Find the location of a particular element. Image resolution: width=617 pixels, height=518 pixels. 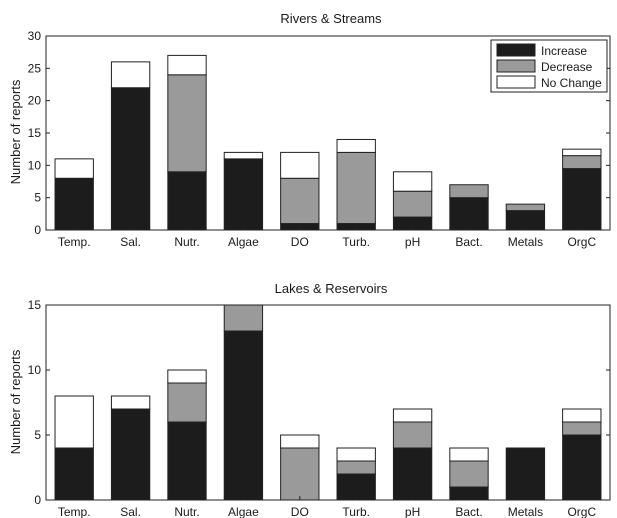

legend-label: Decrease is located at coordinates (567, 67).